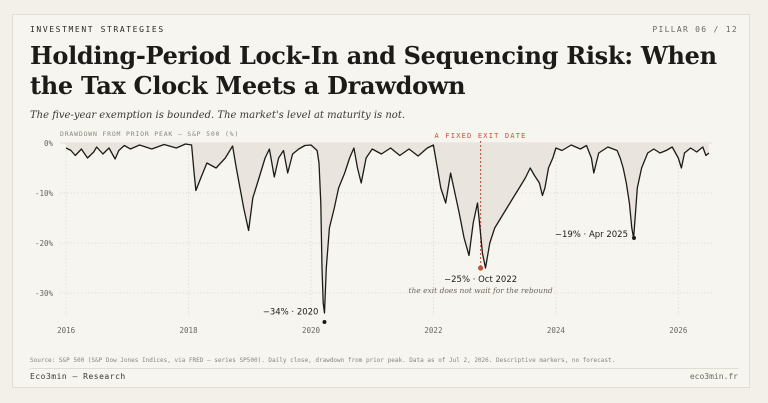 This screenshot has width=768, height=403. I want to click on trough-dot-2020, so click(324, 322).